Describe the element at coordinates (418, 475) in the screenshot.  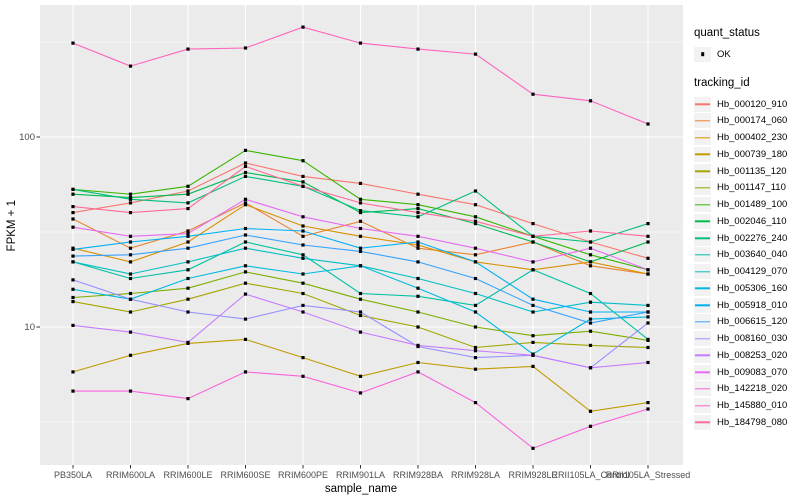
I see `x-tick-label: RRIM928BA` at that location.